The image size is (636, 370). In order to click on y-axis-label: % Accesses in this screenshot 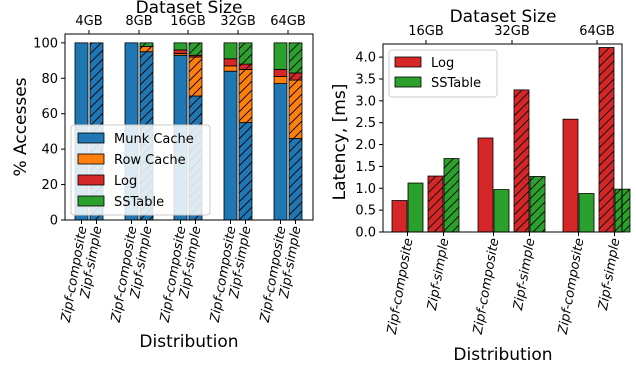, I will do `click(21, 126)`.